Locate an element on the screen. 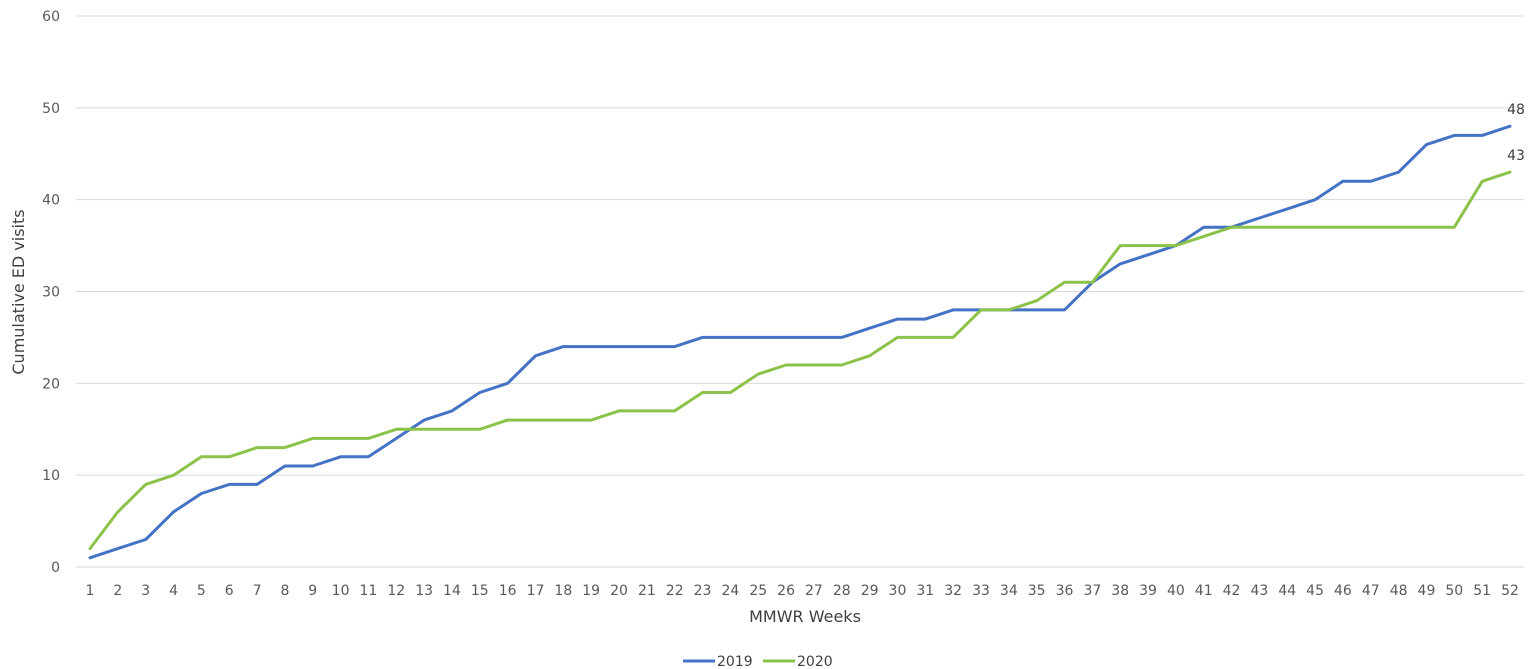 The height and width of the screenshot is (669, 1528). x-tick-label: 17 is located at coordinates (536, 591).